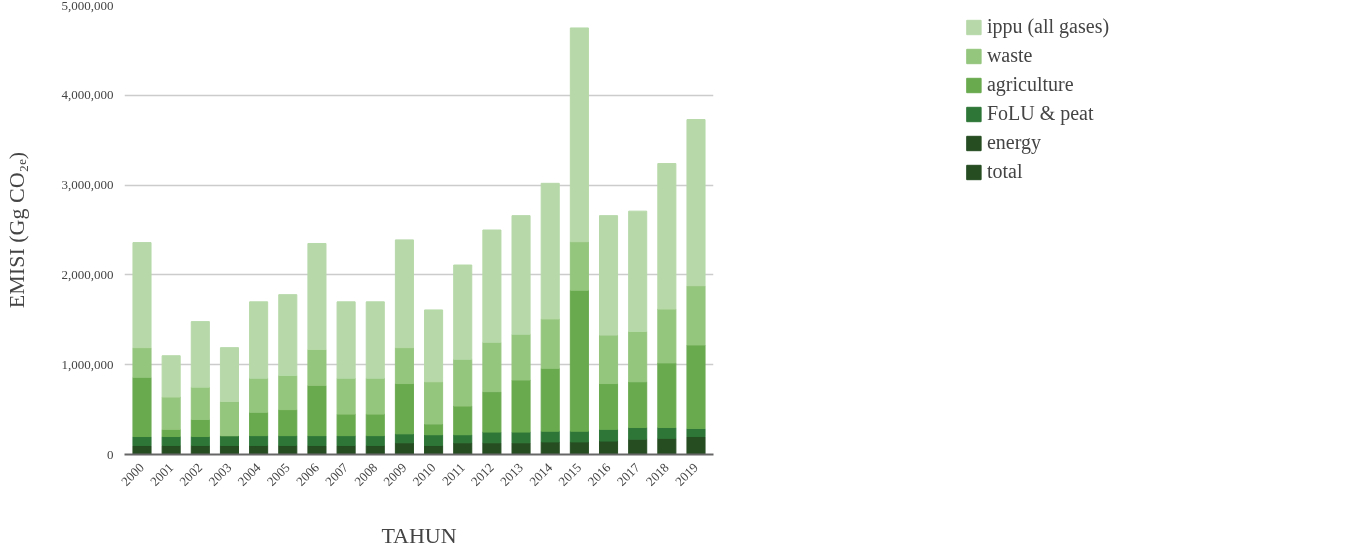 The height and width of the screenshot is (557, 1371). I want to click on legend-label: energy, so click(1013, 142).